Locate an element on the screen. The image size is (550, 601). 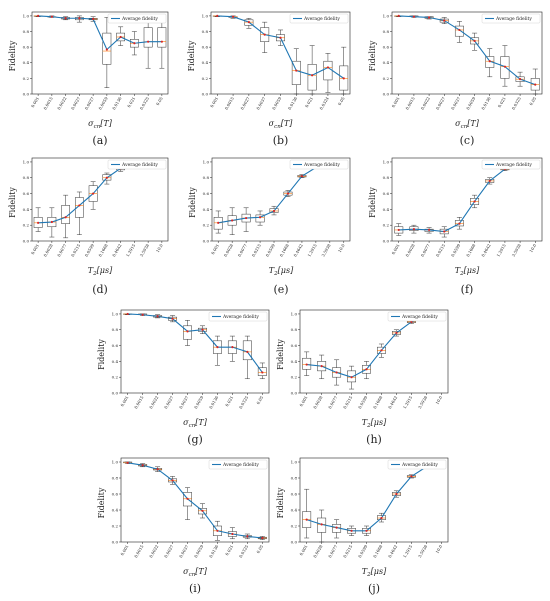
x-tick-label: 0.0022 is located at coordinates (154, 551).